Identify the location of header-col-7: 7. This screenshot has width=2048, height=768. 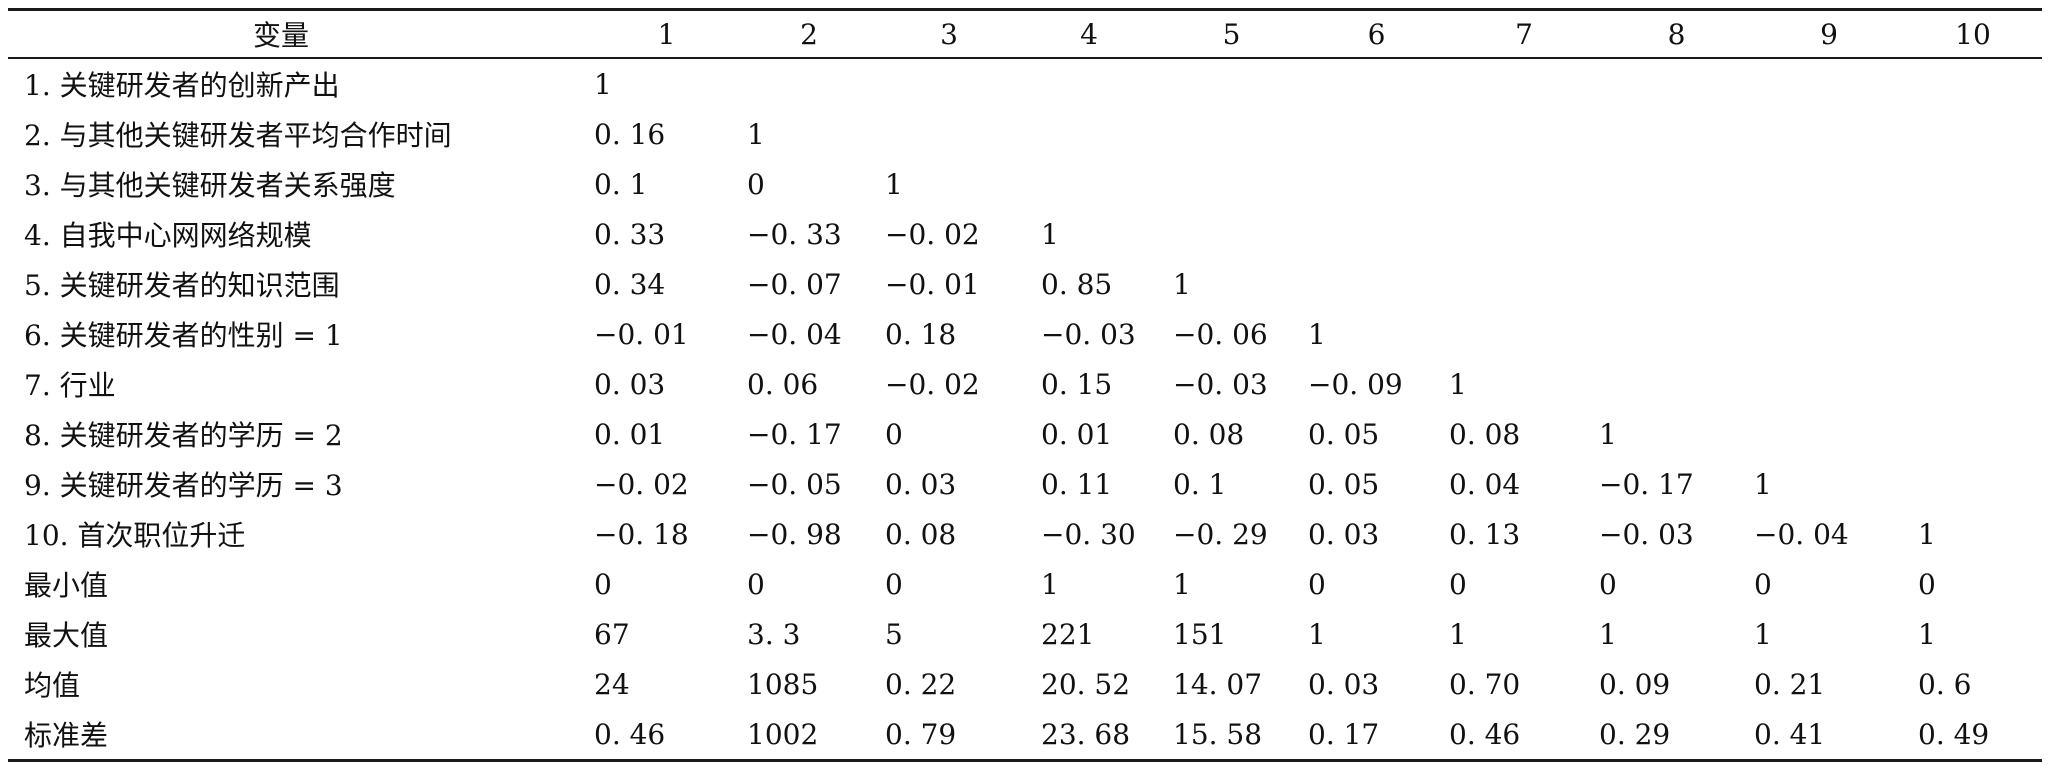
(1524, 34).